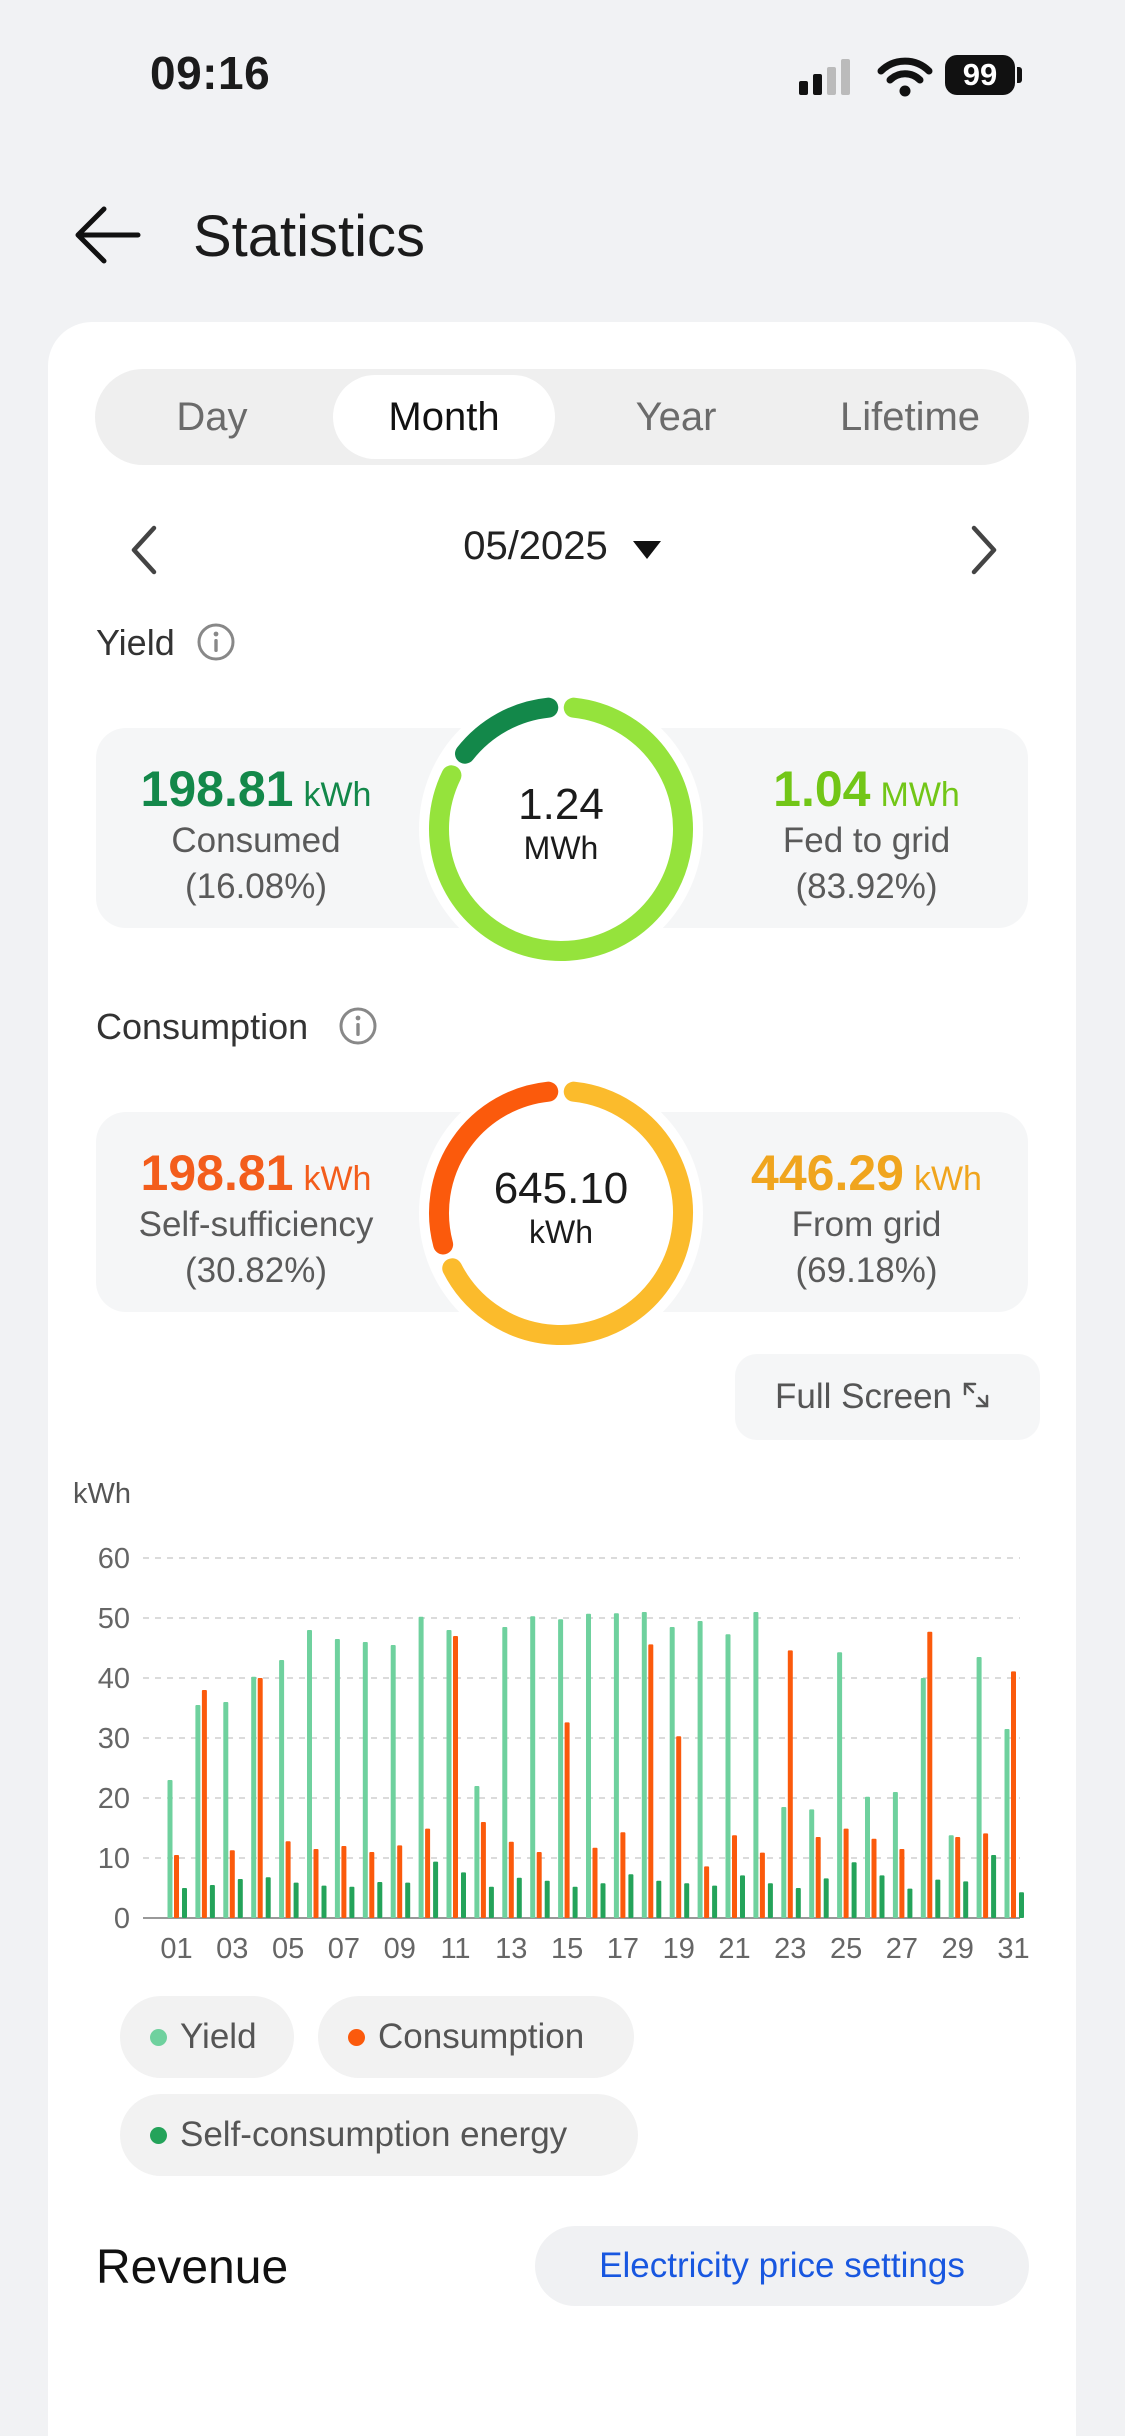 Image resolution: width=1125 pixels, height=2436 pixels. What do you see at coordinates (356, 2037) in the screenshot?
I see `consumption-dot` at bounding box center [356, 2037].